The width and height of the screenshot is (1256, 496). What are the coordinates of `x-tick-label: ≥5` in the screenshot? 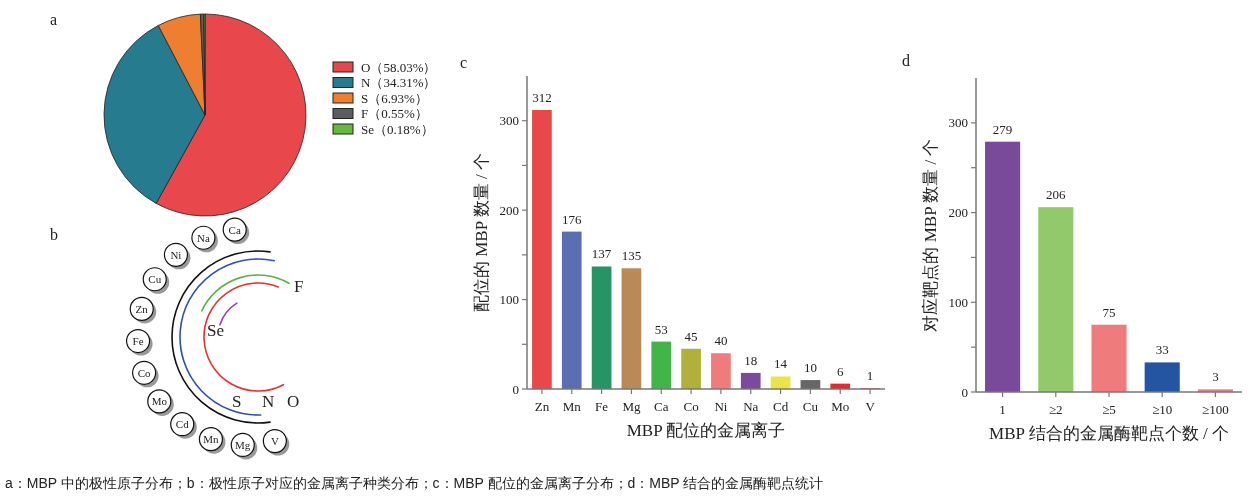 It's located at (1109, 409).